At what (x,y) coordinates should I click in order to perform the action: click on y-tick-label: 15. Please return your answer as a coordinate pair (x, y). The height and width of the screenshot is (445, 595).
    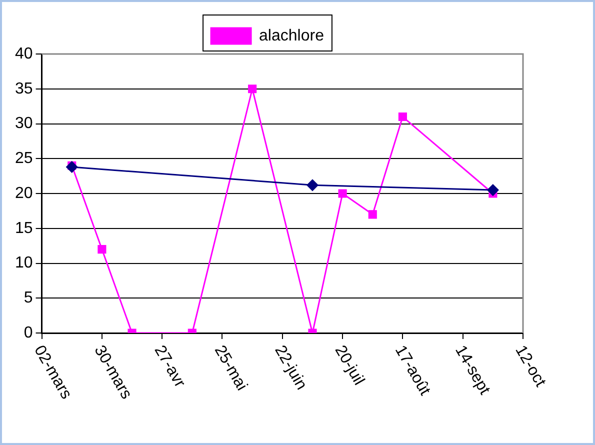
    Looking at the image, I should click on (24, 228).